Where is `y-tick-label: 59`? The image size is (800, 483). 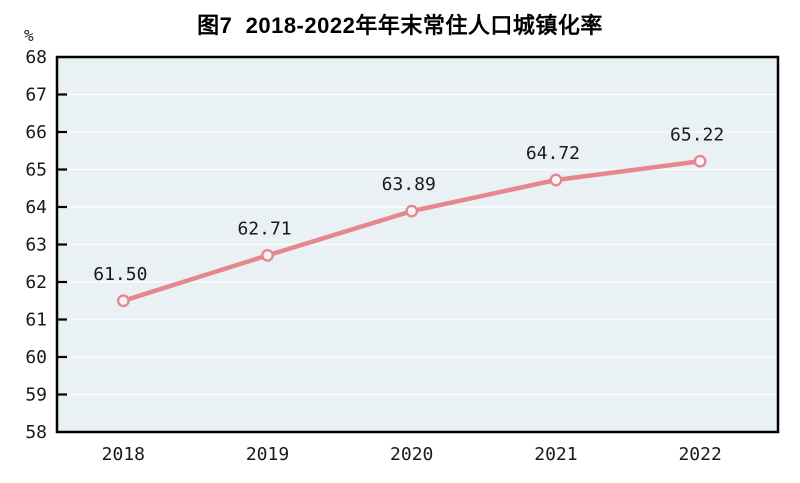 y-tick-label: 59 is located at coordinates (36, 395).